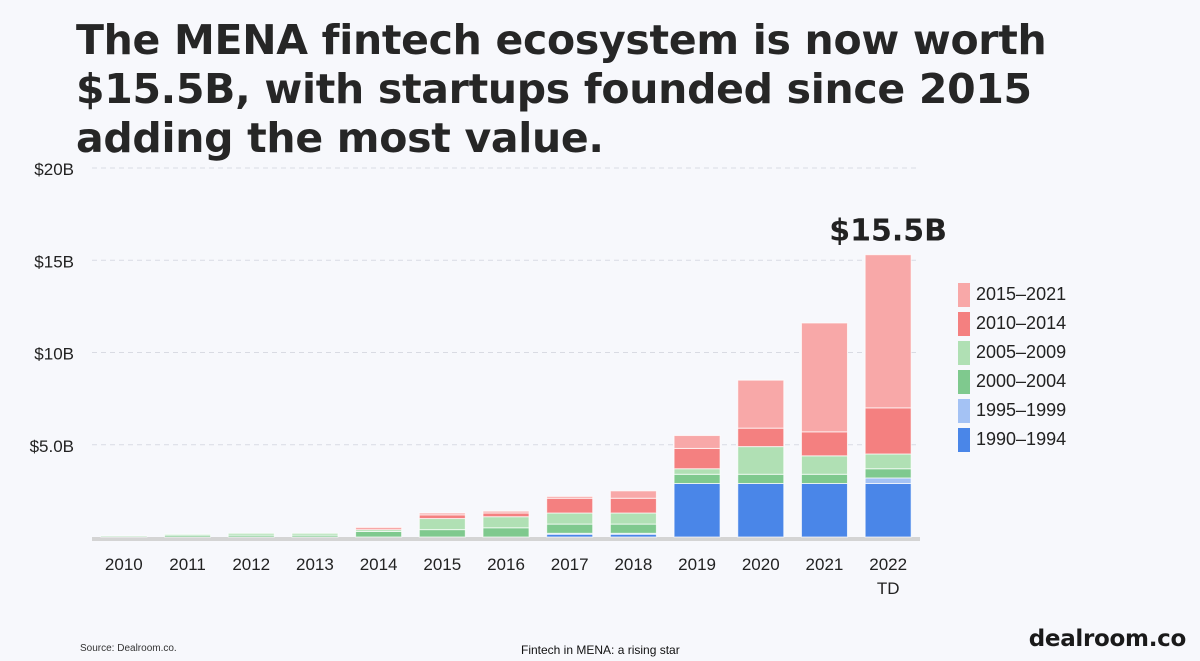 This screenshot has height=661, width=1200. I want to click on y-tick-label: $20B, so click(54, 169).